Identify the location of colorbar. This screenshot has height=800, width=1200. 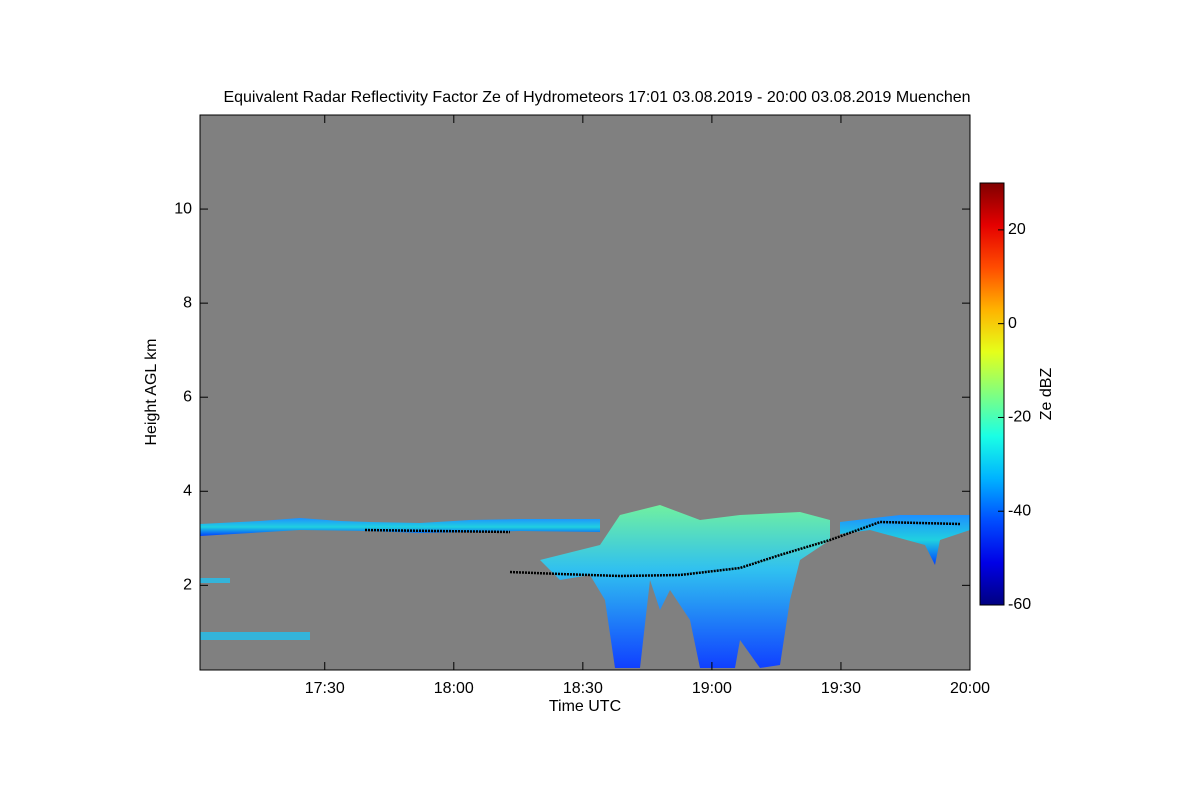
(992, 394).